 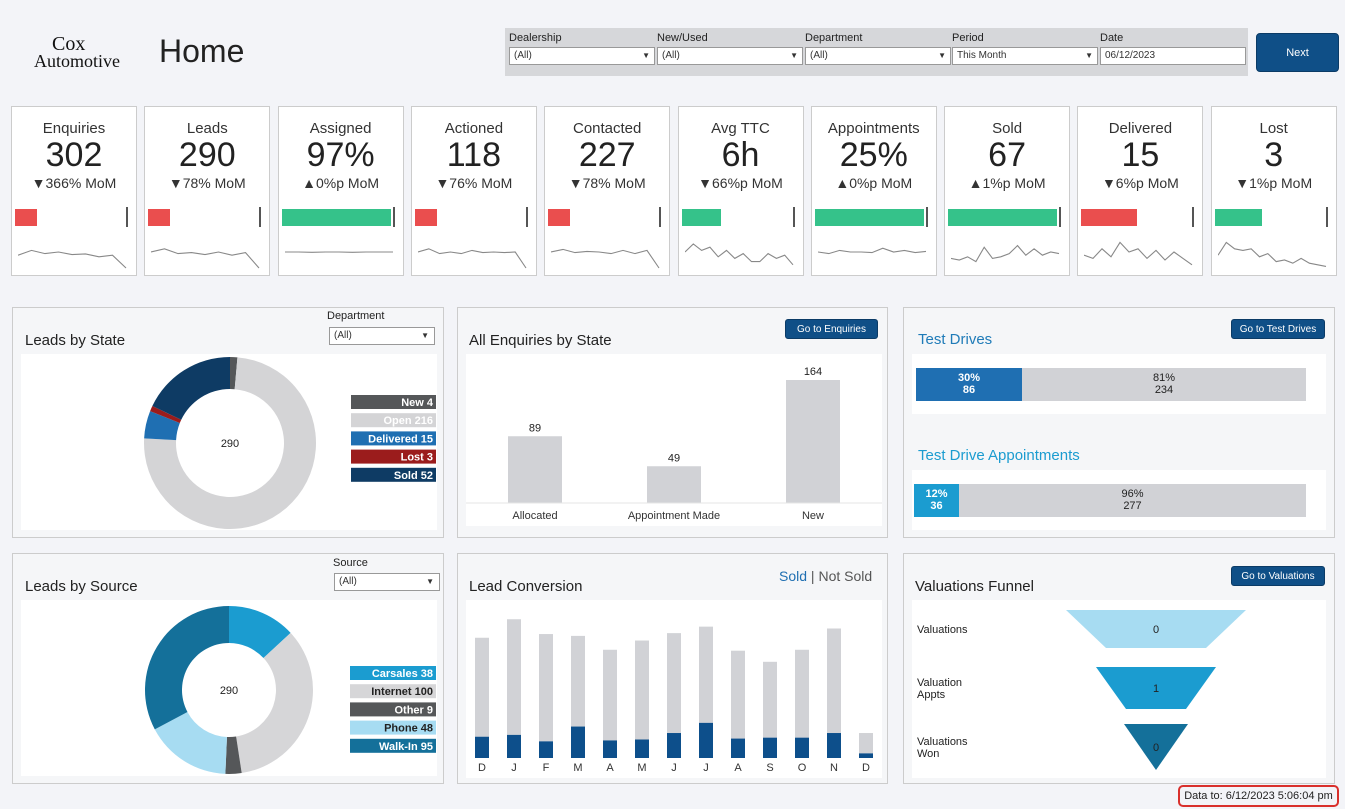 I want to click on logo-line2: Automotive, so click(x=77, y=61).